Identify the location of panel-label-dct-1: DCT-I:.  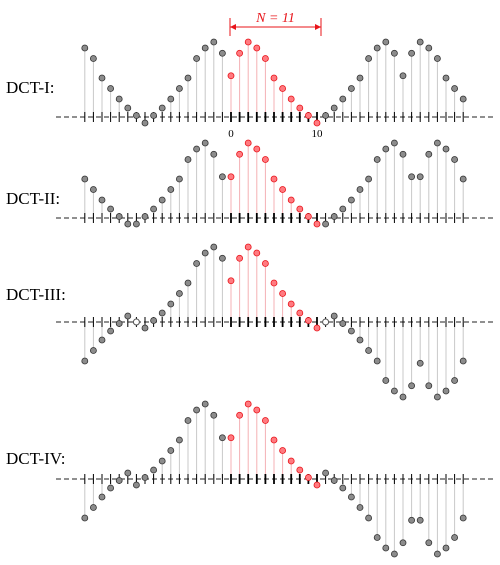
(30, 87).